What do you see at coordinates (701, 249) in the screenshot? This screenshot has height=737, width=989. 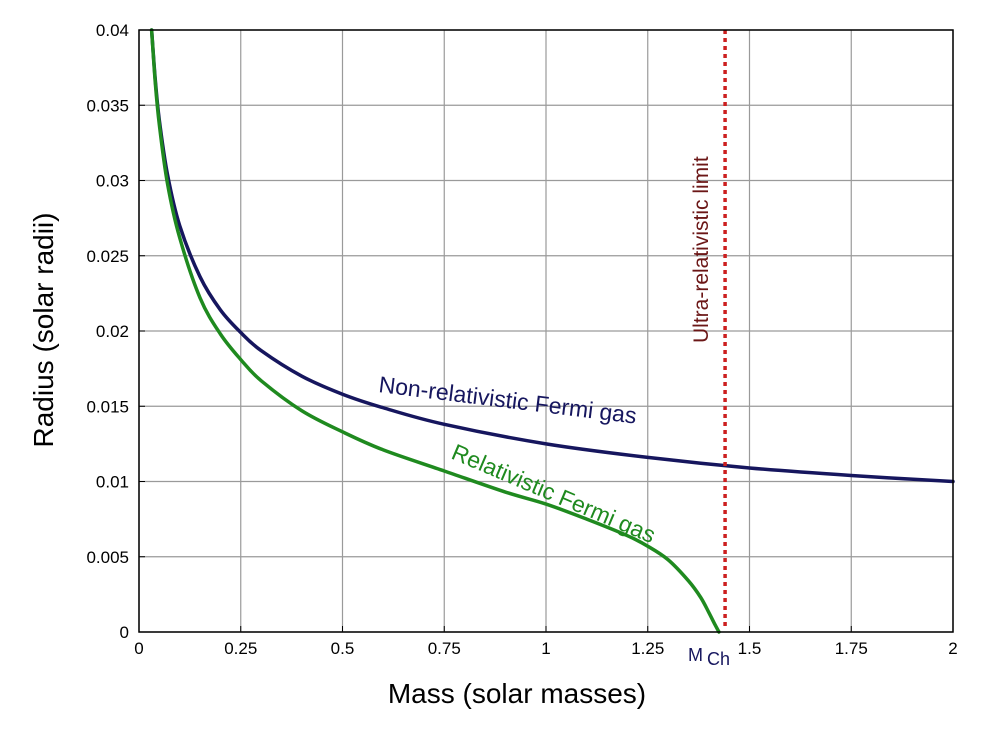 I see `ultra-relativistic-limit-label: Ultra-relativistic limit` at bounding box center [701, 249].